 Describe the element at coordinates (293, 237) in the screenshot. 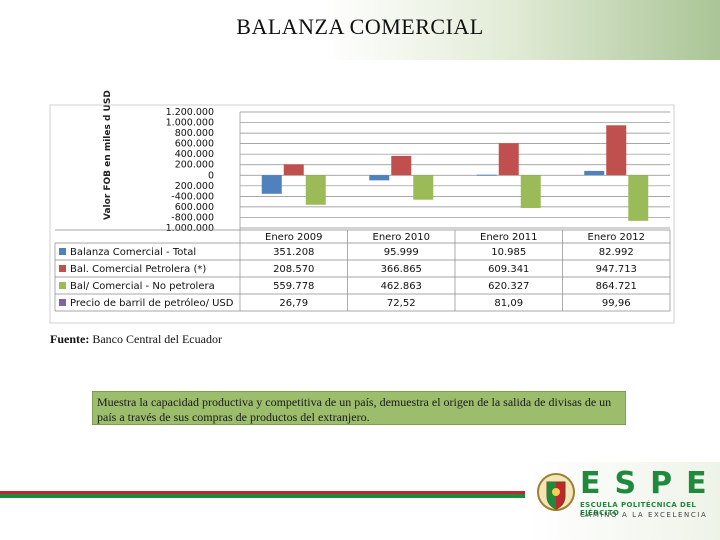

I see `x-tick-label: Enero 2009` at that location.